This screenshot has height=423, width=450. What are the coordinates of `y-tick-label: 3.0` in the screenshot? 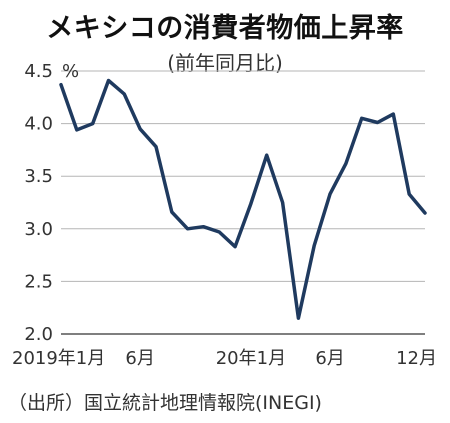 It's located at (38, 229).